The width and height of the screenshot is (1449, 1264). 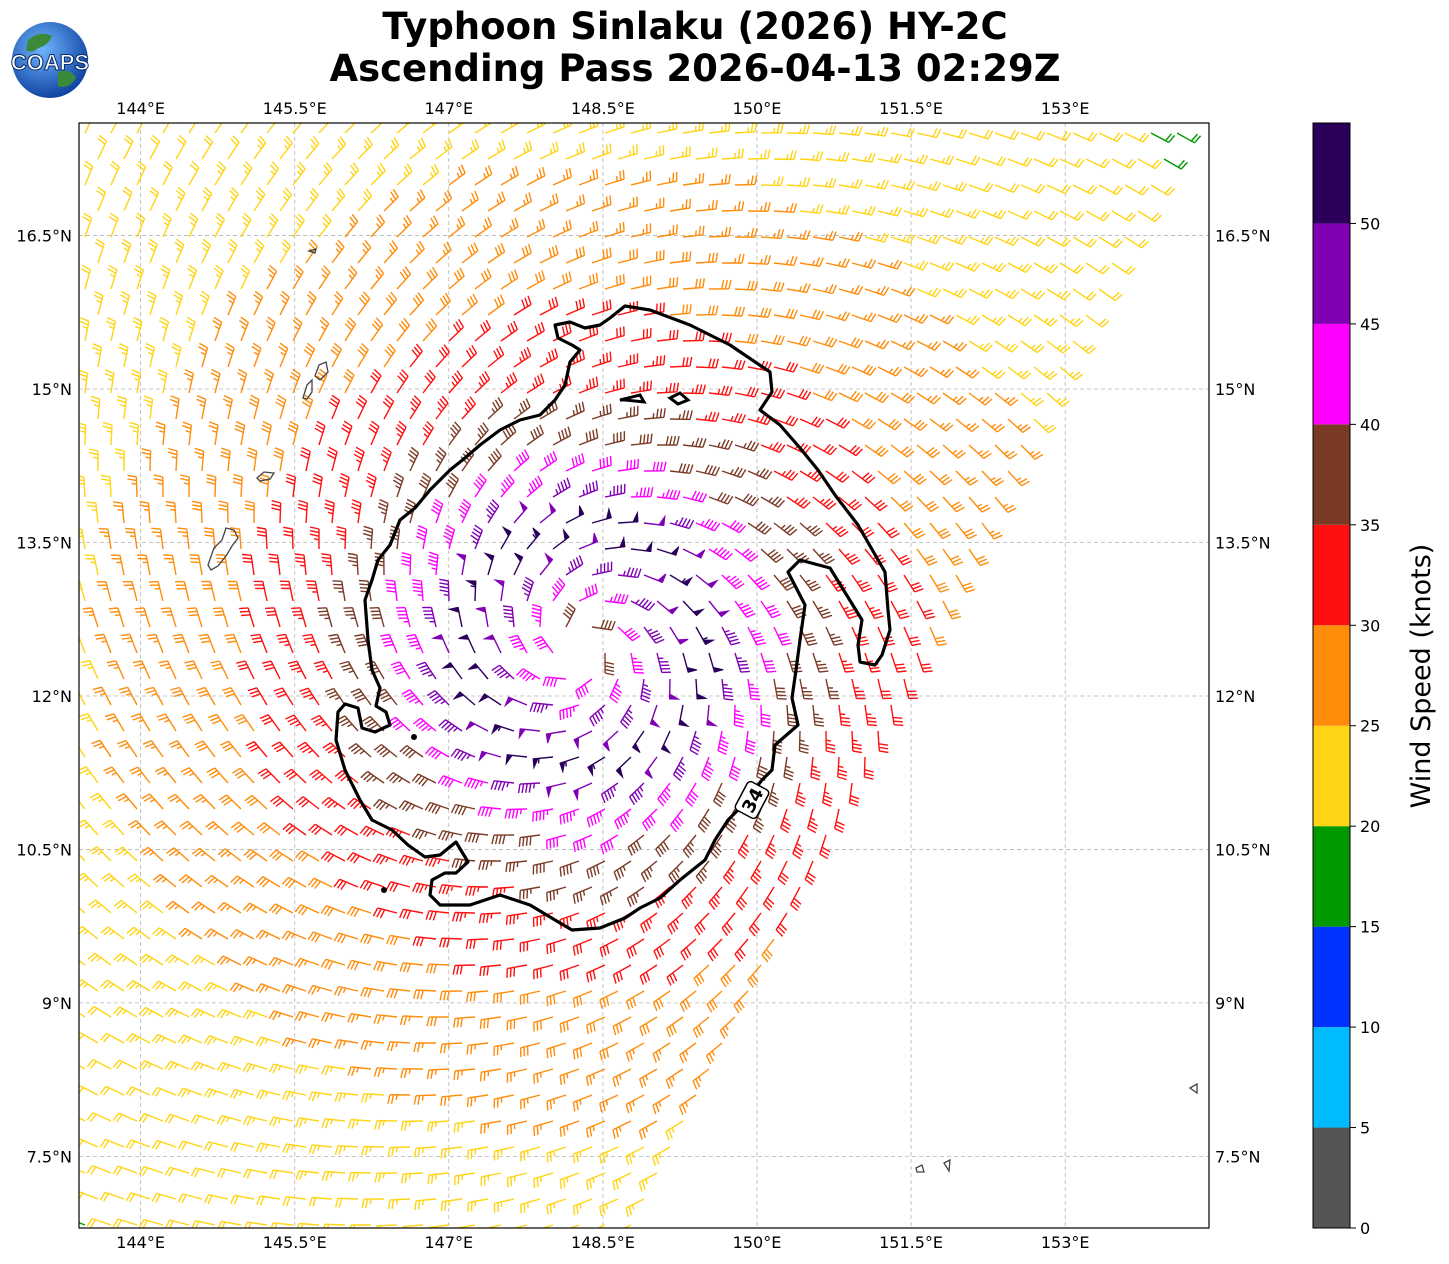 What do you see at coordinates (321, 371) in the screenshot?
I see `island-saipan` at bounding box center [321, 371].